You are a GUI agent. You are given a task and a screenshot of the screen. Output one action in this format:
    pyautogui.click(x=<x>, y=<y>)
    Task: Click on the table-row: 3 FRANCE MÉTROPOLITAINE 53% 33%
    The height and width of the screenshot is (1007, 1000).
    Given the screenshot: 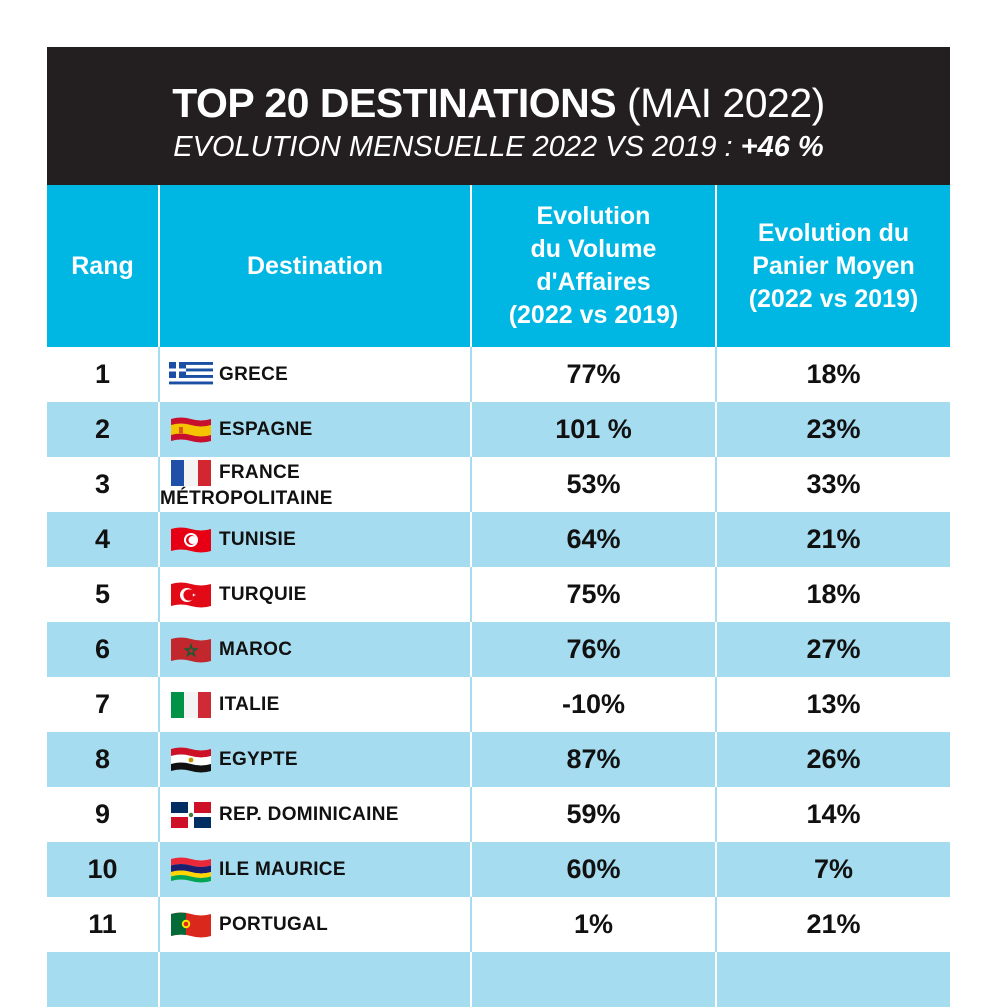 What is the action you would take?
    pyautogui.click(x=498, y=484)
    